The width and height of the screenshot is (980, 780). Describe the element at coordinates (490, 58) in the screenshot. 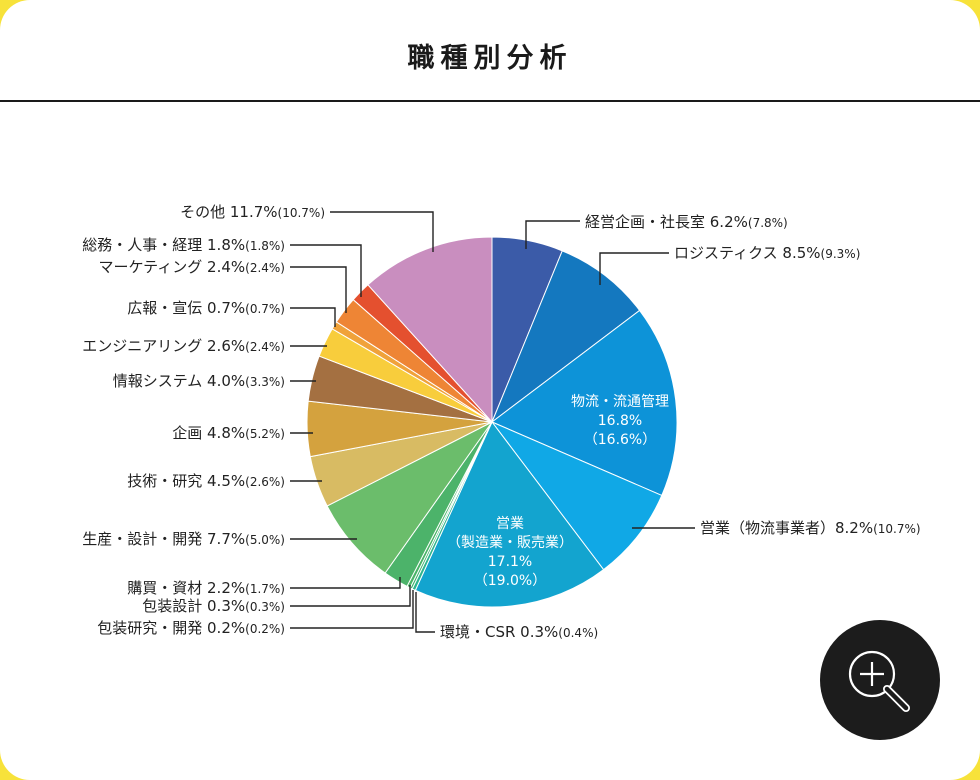

I see `page-title: 職種別分析` at that location.